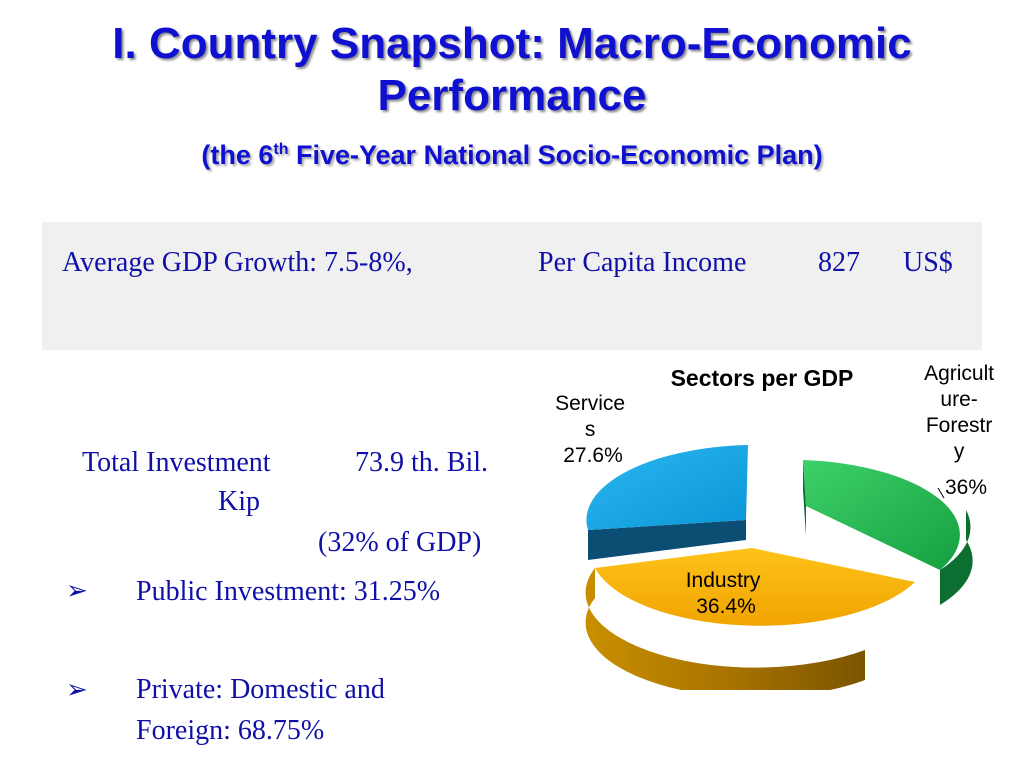 The width and height of the screenshot is (1024, 768). I want to click on slice-services, so click(667, 487).